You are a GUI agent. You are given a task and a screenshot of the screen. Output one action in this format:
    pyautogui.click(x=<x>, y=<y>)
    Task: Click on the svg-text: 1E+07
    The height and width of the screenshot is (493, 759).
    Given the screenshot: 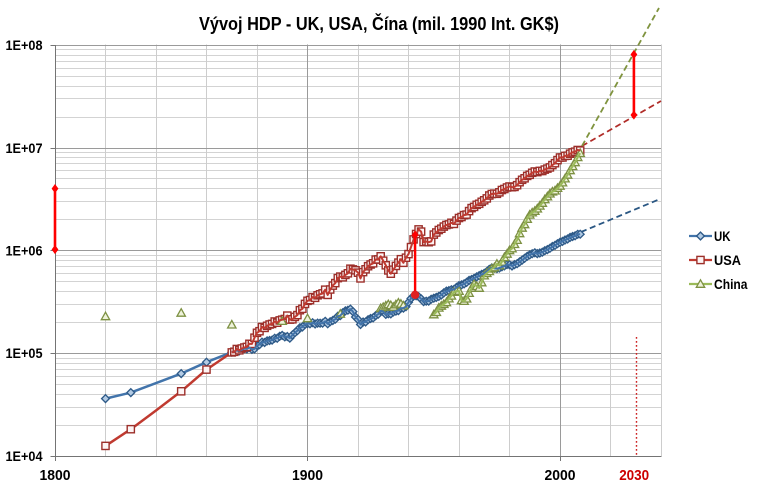 What is the action you would take?
    pyautogui.click(x=24, y=148)
    